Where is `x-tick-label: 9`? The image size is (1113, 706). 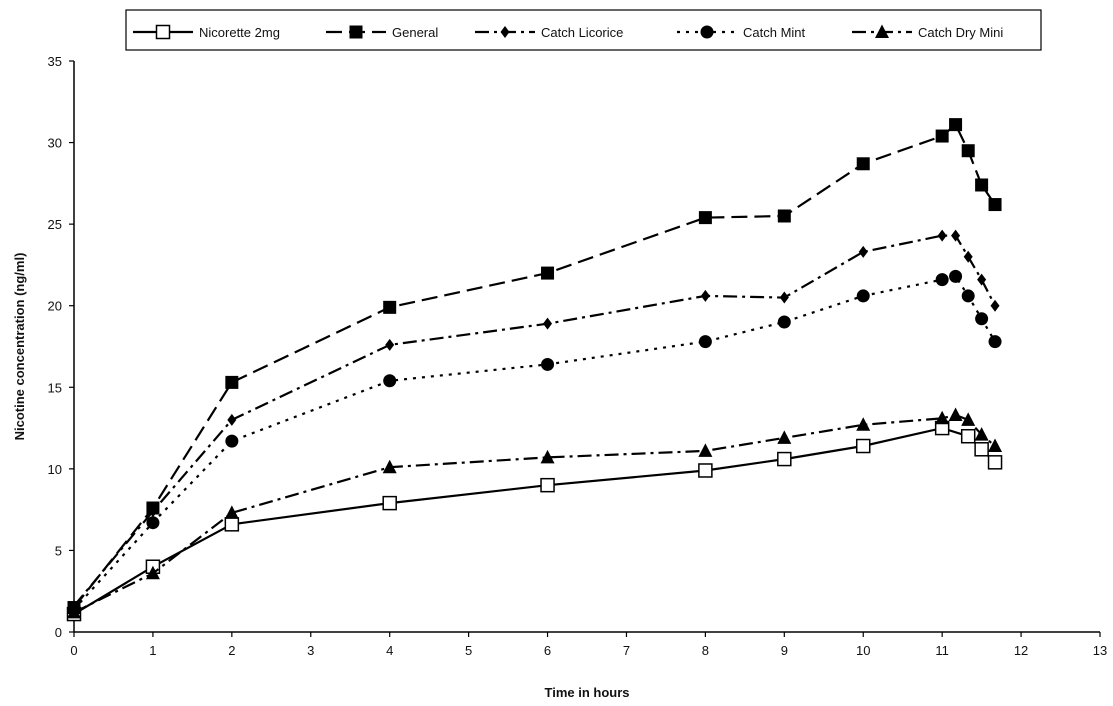
x-tick-label: 9 is located at coordinates (784, 650).